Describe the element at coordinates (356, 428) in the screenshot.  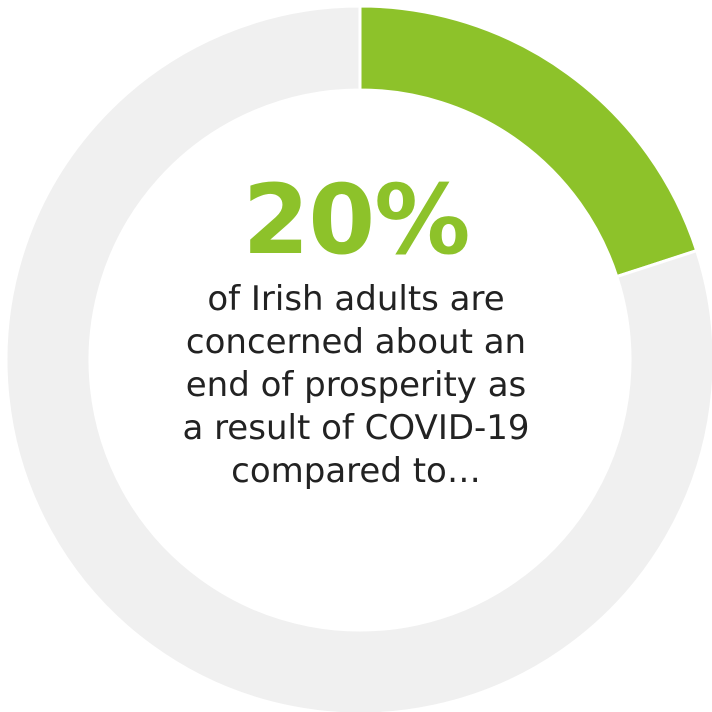
I see `caption-line-4: a result of COVID-19` at that location.